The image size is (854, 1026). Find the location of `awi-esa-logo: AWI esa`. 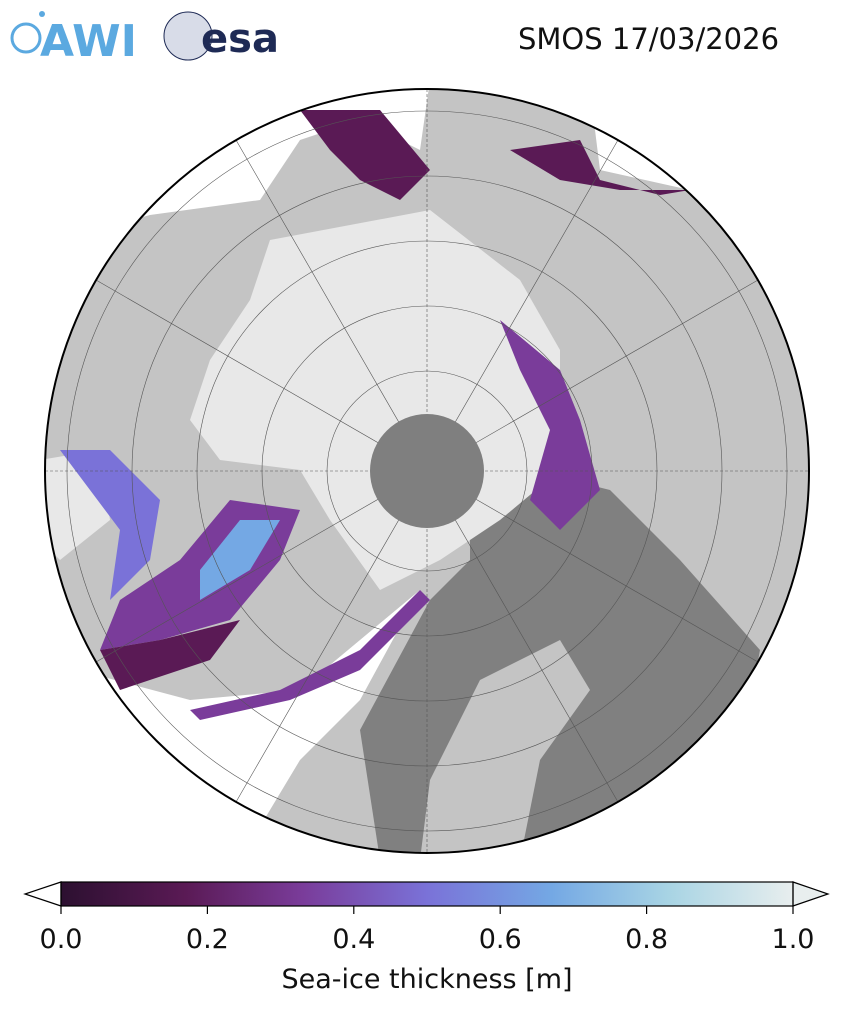

awi-esa-logo: AWI esa is located at coordinates (144, 39).